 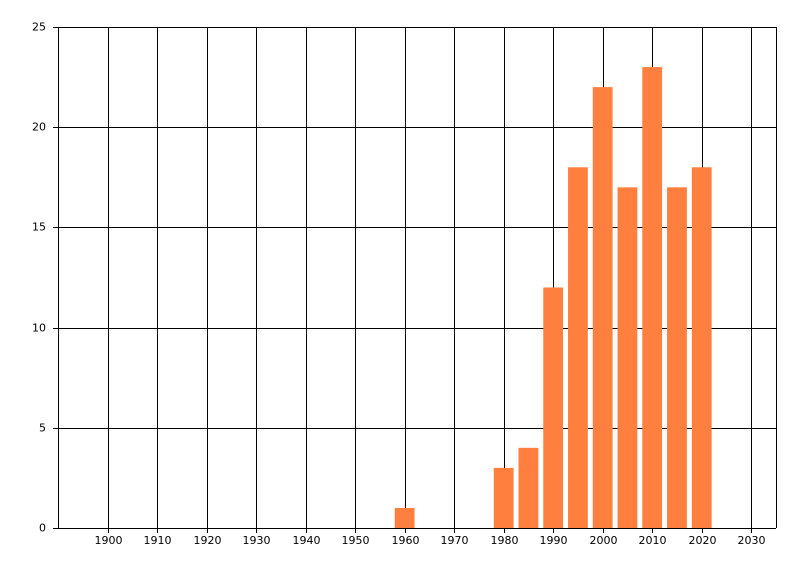 What do you see at coordinates (42, 528) in the screenshot?
I see `y-tick-label: 0` at bounding box center [42, 528].